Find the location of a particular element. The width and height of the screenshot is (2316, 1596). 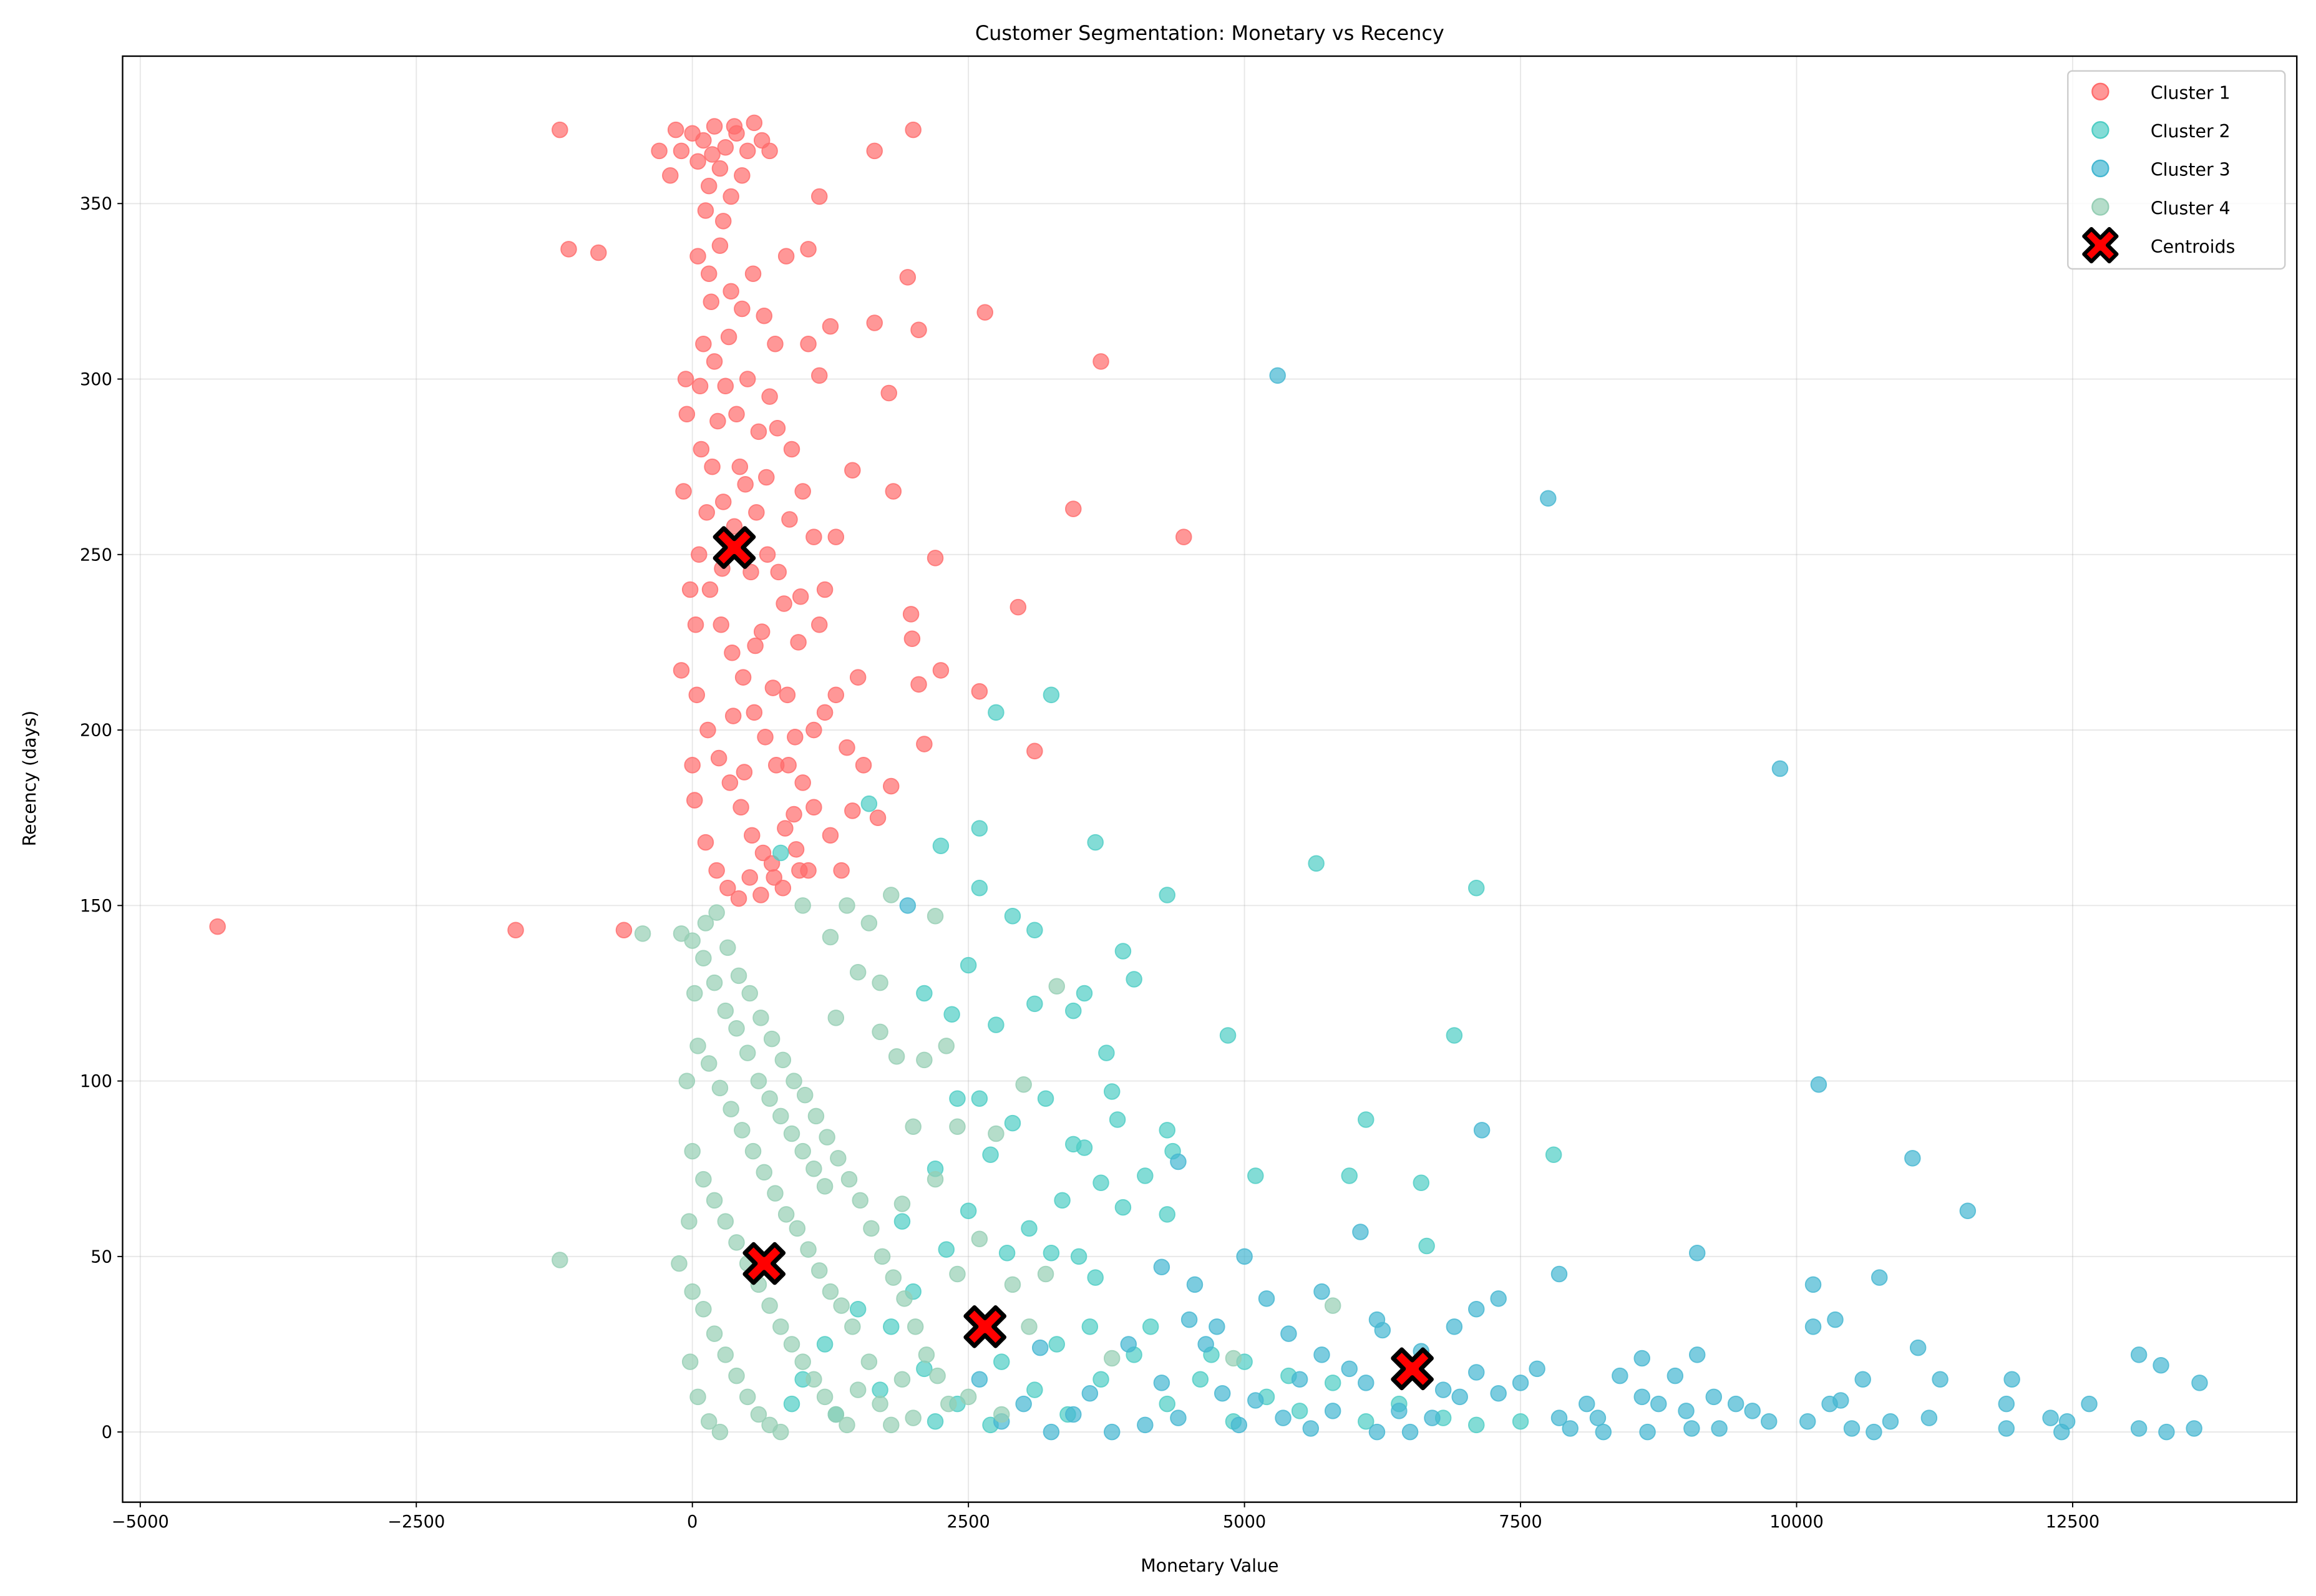

y-axis-label: Recency (days) is located at coordinates (29, 779).